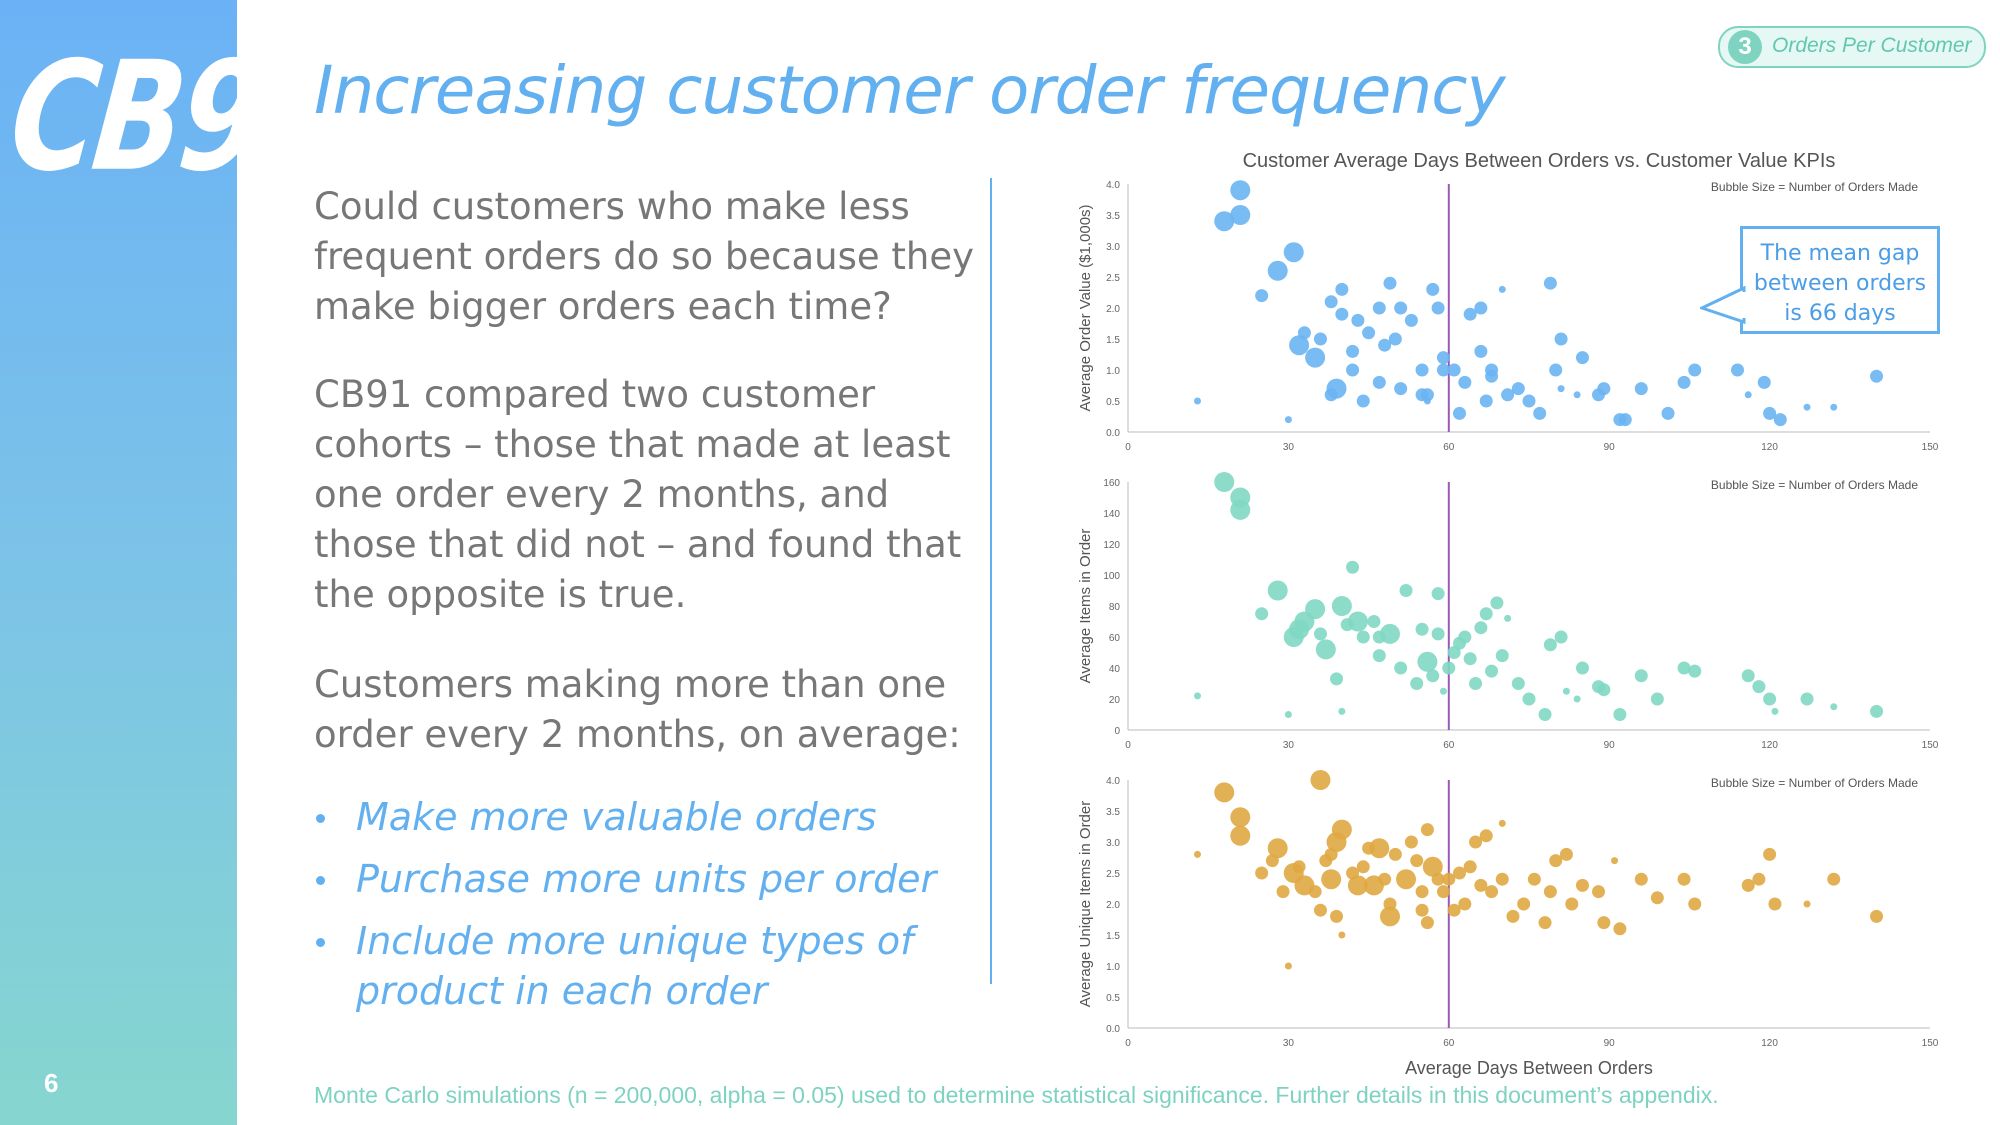 The height and width of the screenshot is (1125, 2000). Describe the element at coordinates (1814, 187) in the screenshot. I see `bubble-size-note: Bubble Size = Number of Orders Made` at that location.